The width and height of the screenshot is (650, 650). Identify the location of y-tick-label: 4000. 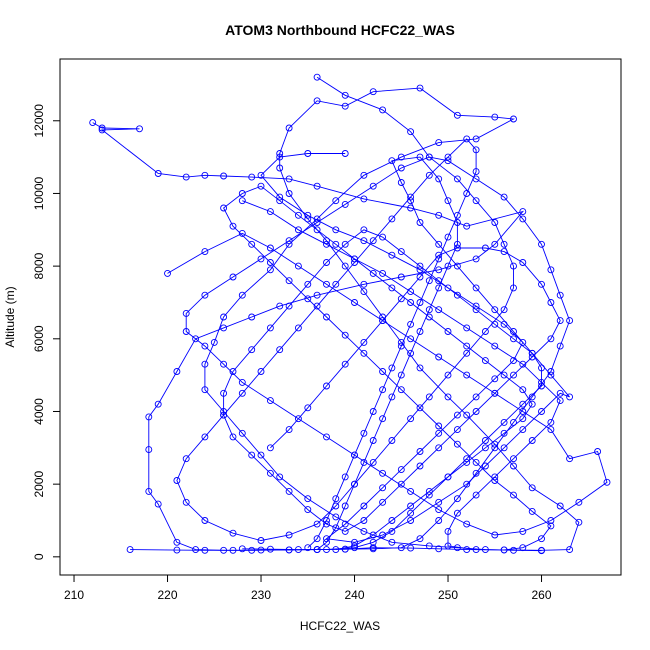
(39, 411).